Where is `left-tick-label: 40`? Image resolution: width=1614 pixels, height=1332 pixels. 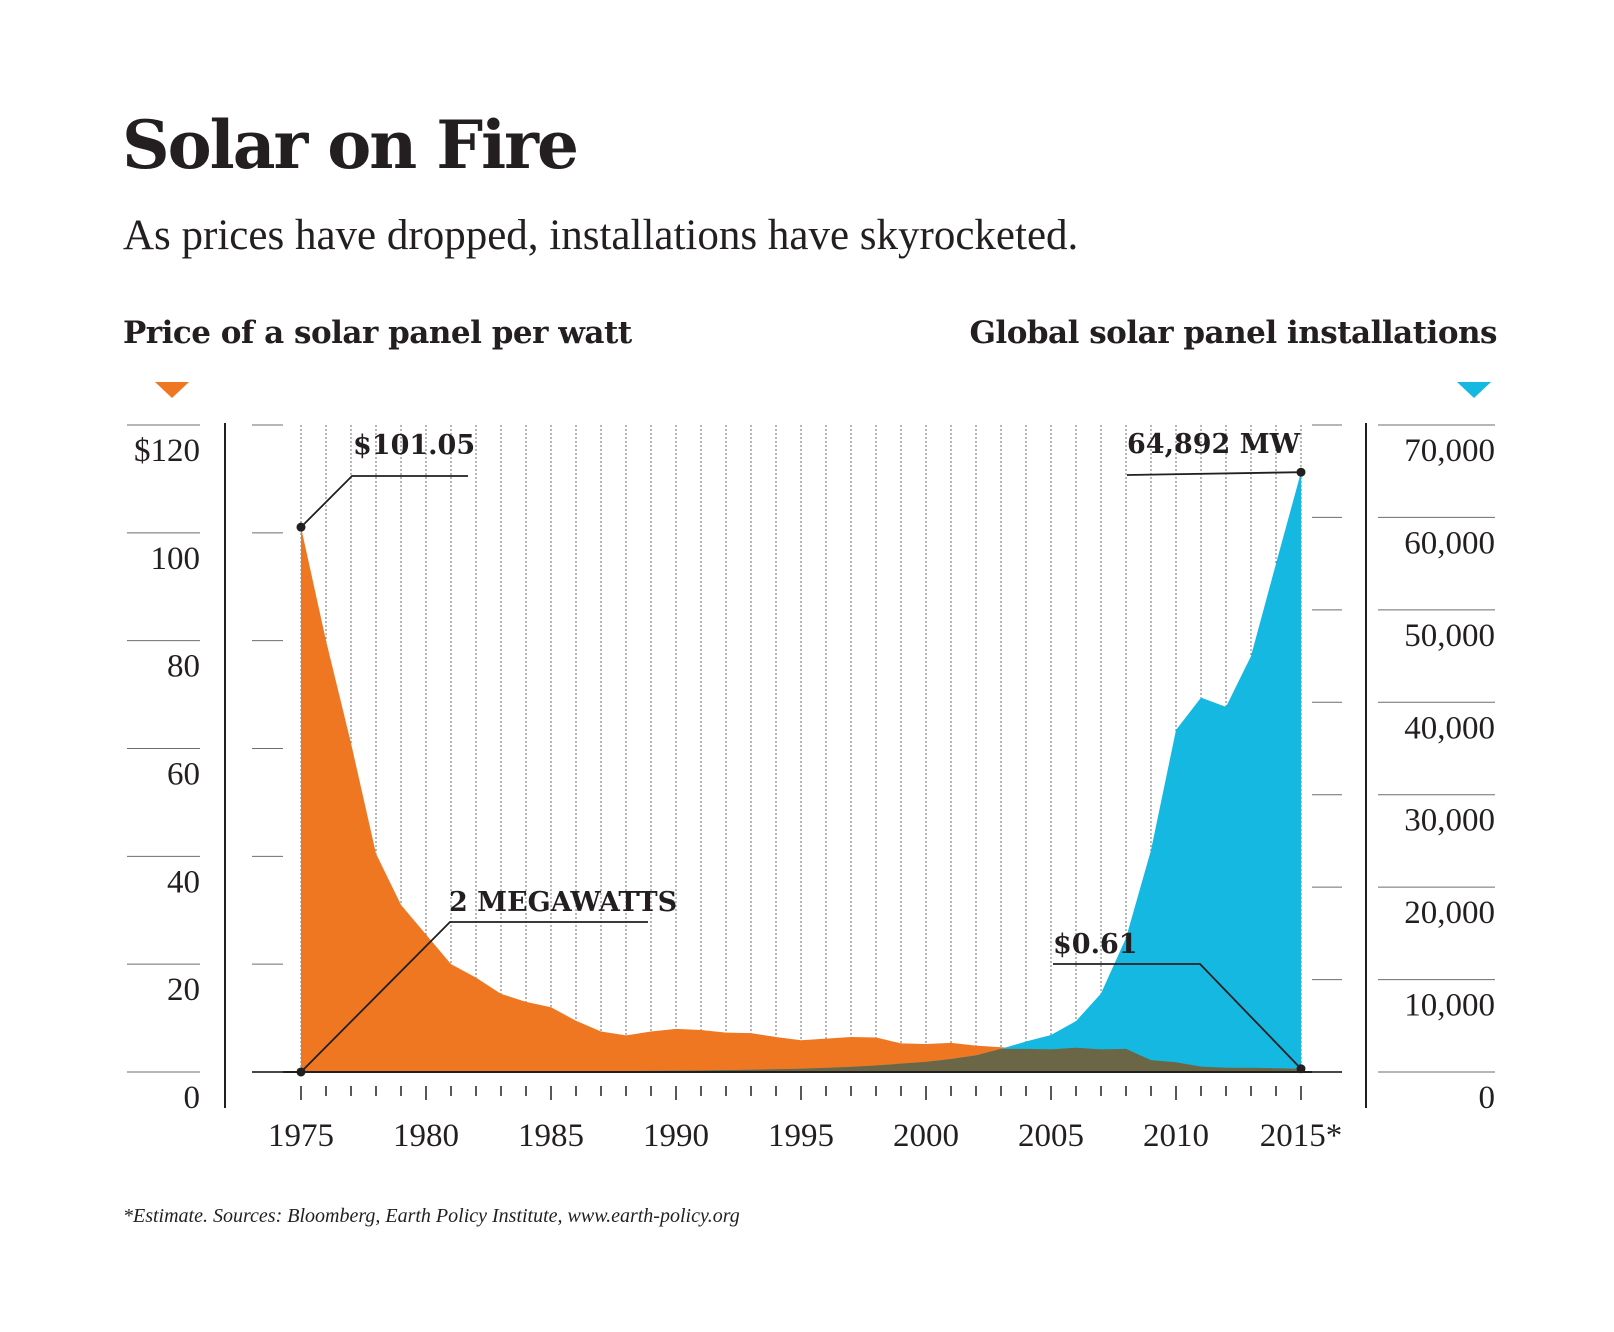
left-tick-label: 40 is located at coordinates (183, 882).